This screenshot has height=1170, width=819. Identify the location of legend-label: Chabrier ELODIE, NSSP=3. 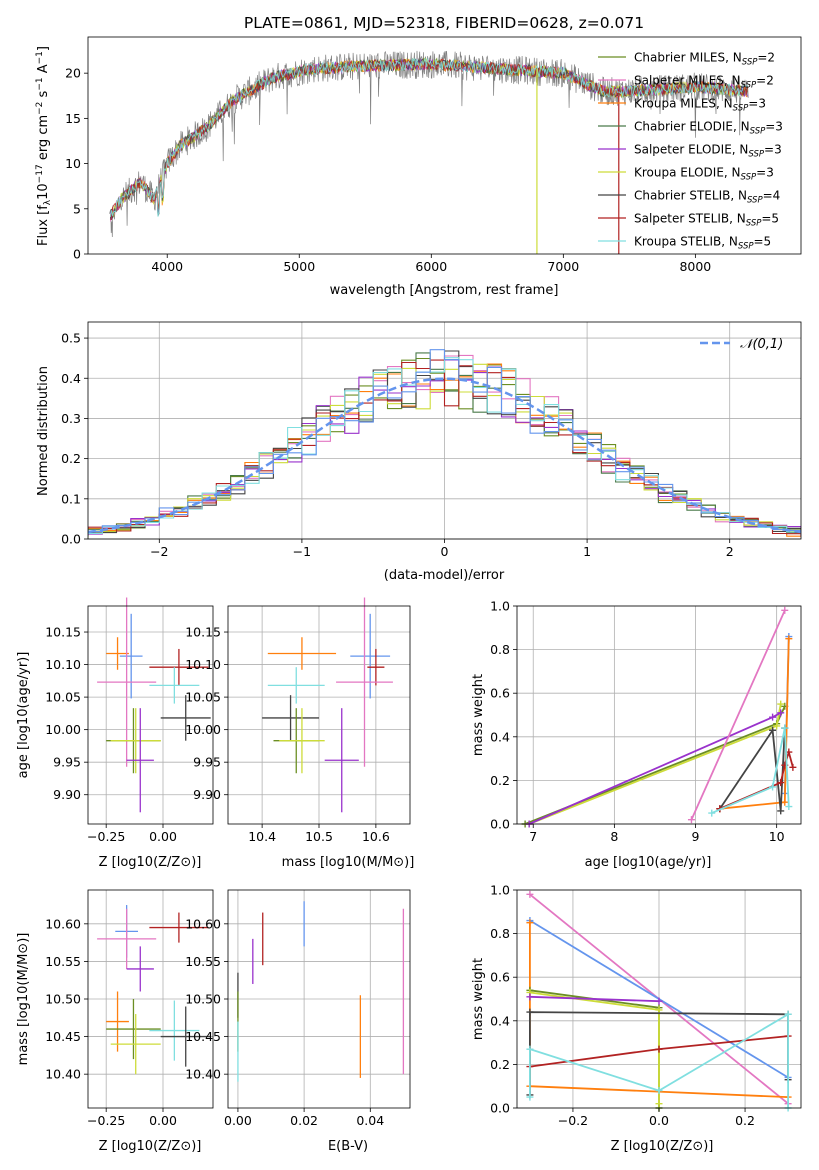
(708, 128).